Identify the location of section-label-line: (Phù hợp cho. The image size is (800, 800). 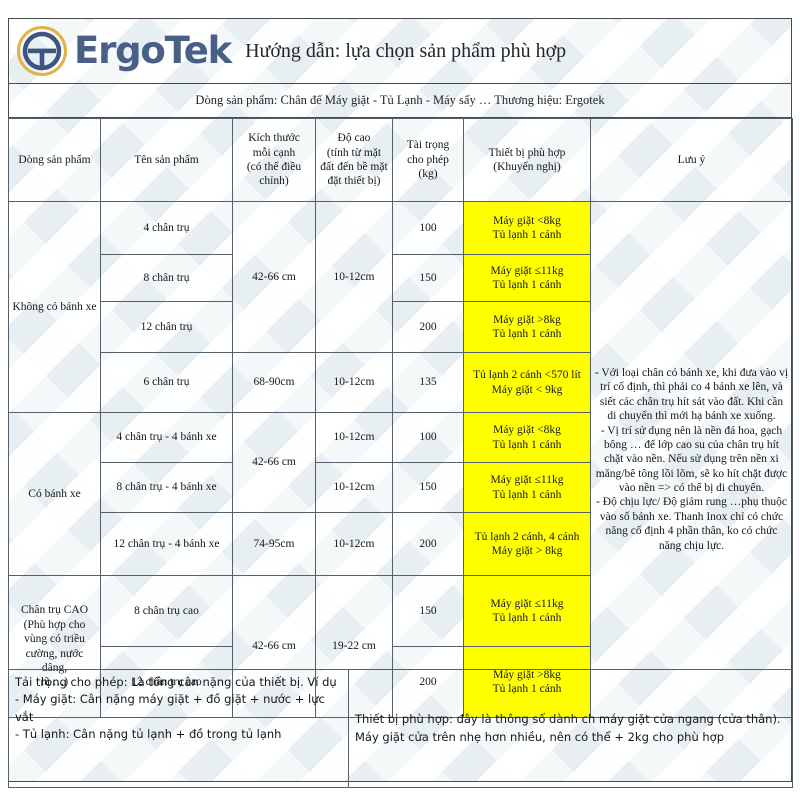
(54, 624).